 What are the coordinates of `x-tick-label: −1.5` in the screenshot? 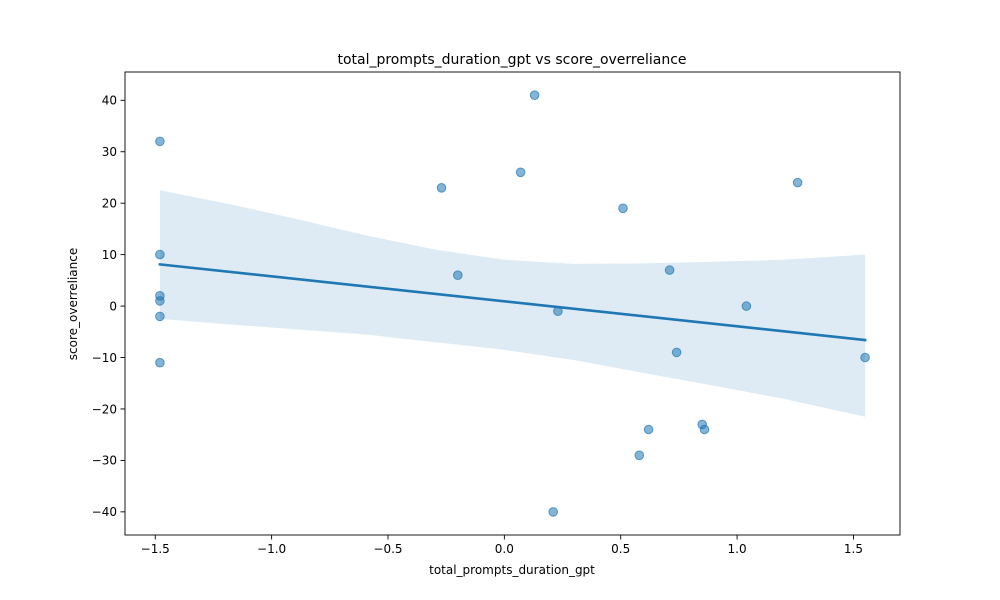 It's located at (155, 549).